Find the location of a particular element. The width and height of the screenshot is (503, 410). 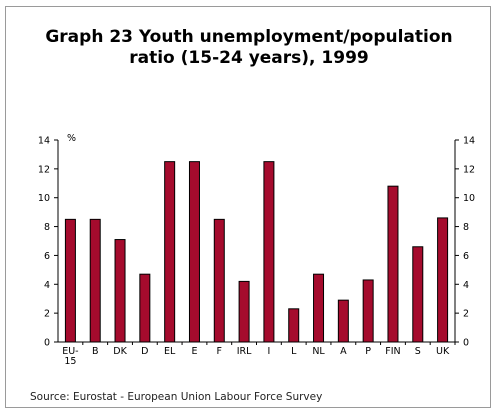

y-tick-label-left: 2 is located at coordinates (47, 314).